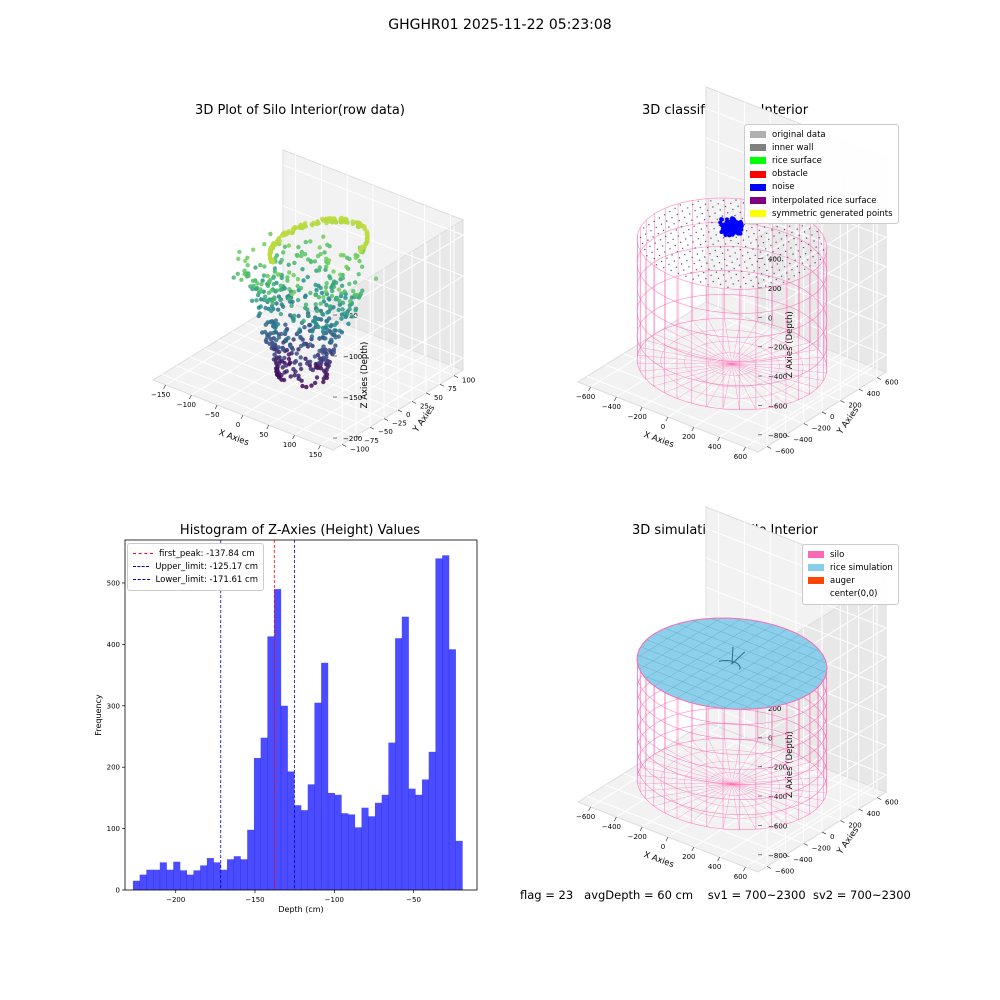 Image resolution: width=1000 pixels, height=1000 pixels. Describe the element at coordinates (802, 440) in the screenshot. I see `classify-y-tick-label: −400` at that location.